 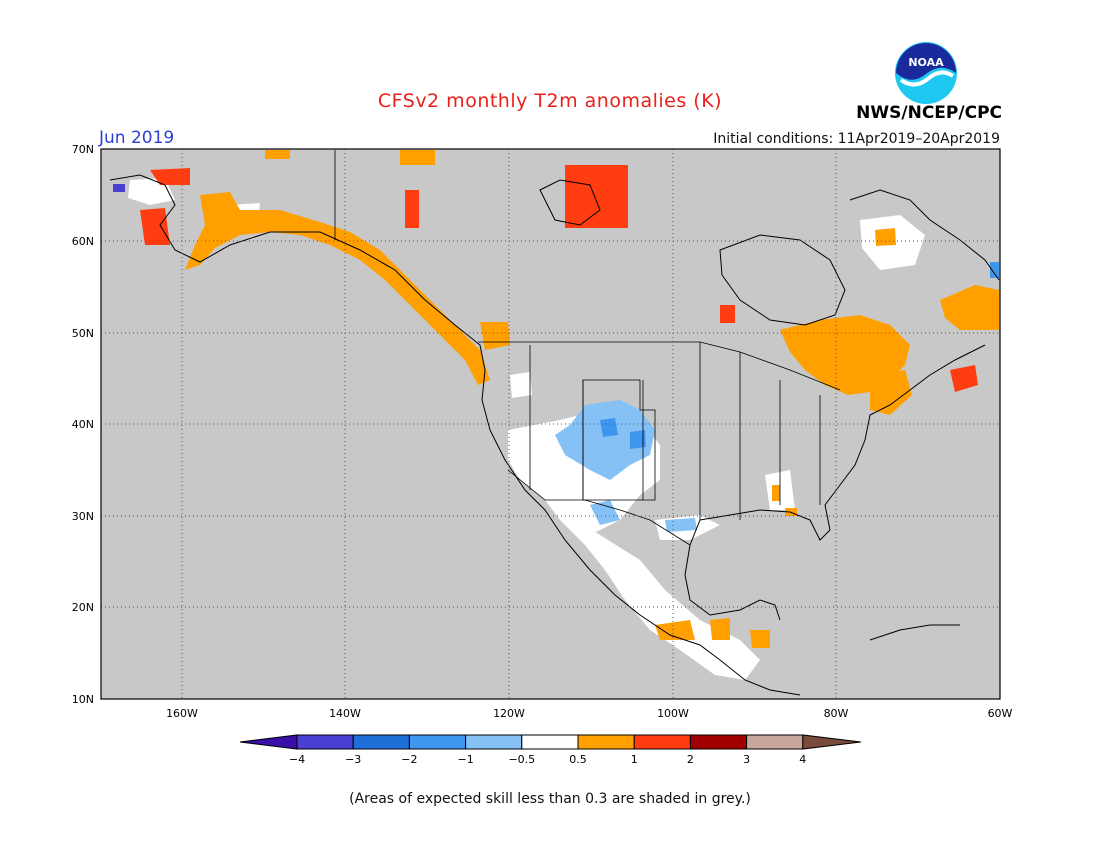 I want to click on colorbar-tick-label: 3, so click(x=746, y=759).